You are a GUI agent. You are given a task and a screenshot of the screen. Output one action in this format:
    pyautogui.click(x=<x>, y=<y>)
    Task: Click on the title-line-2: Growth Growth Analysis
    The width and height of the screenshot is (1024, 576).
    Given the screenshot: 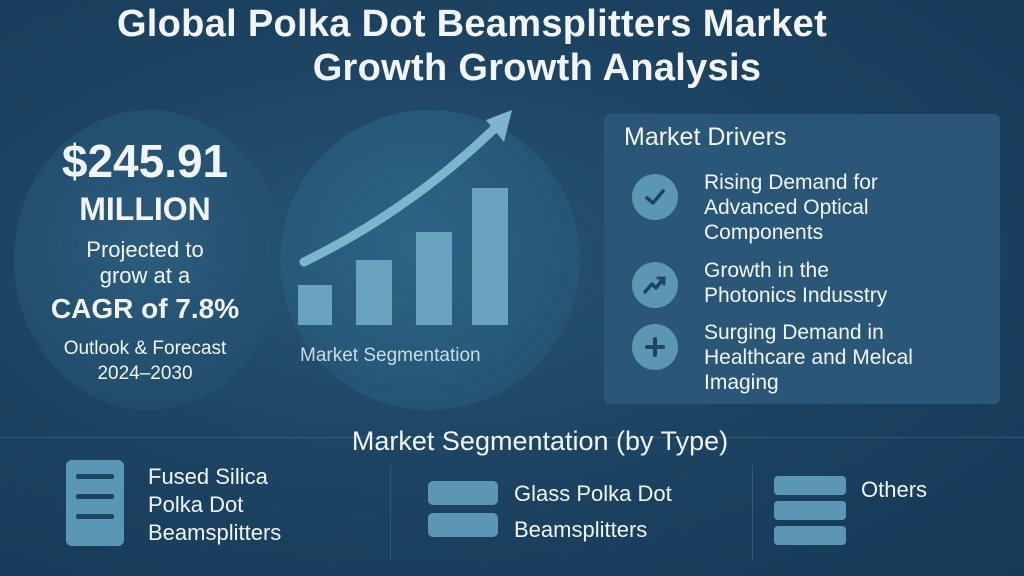 What is the action you would take?
    pyautogui.click(x=537, y=68)
    